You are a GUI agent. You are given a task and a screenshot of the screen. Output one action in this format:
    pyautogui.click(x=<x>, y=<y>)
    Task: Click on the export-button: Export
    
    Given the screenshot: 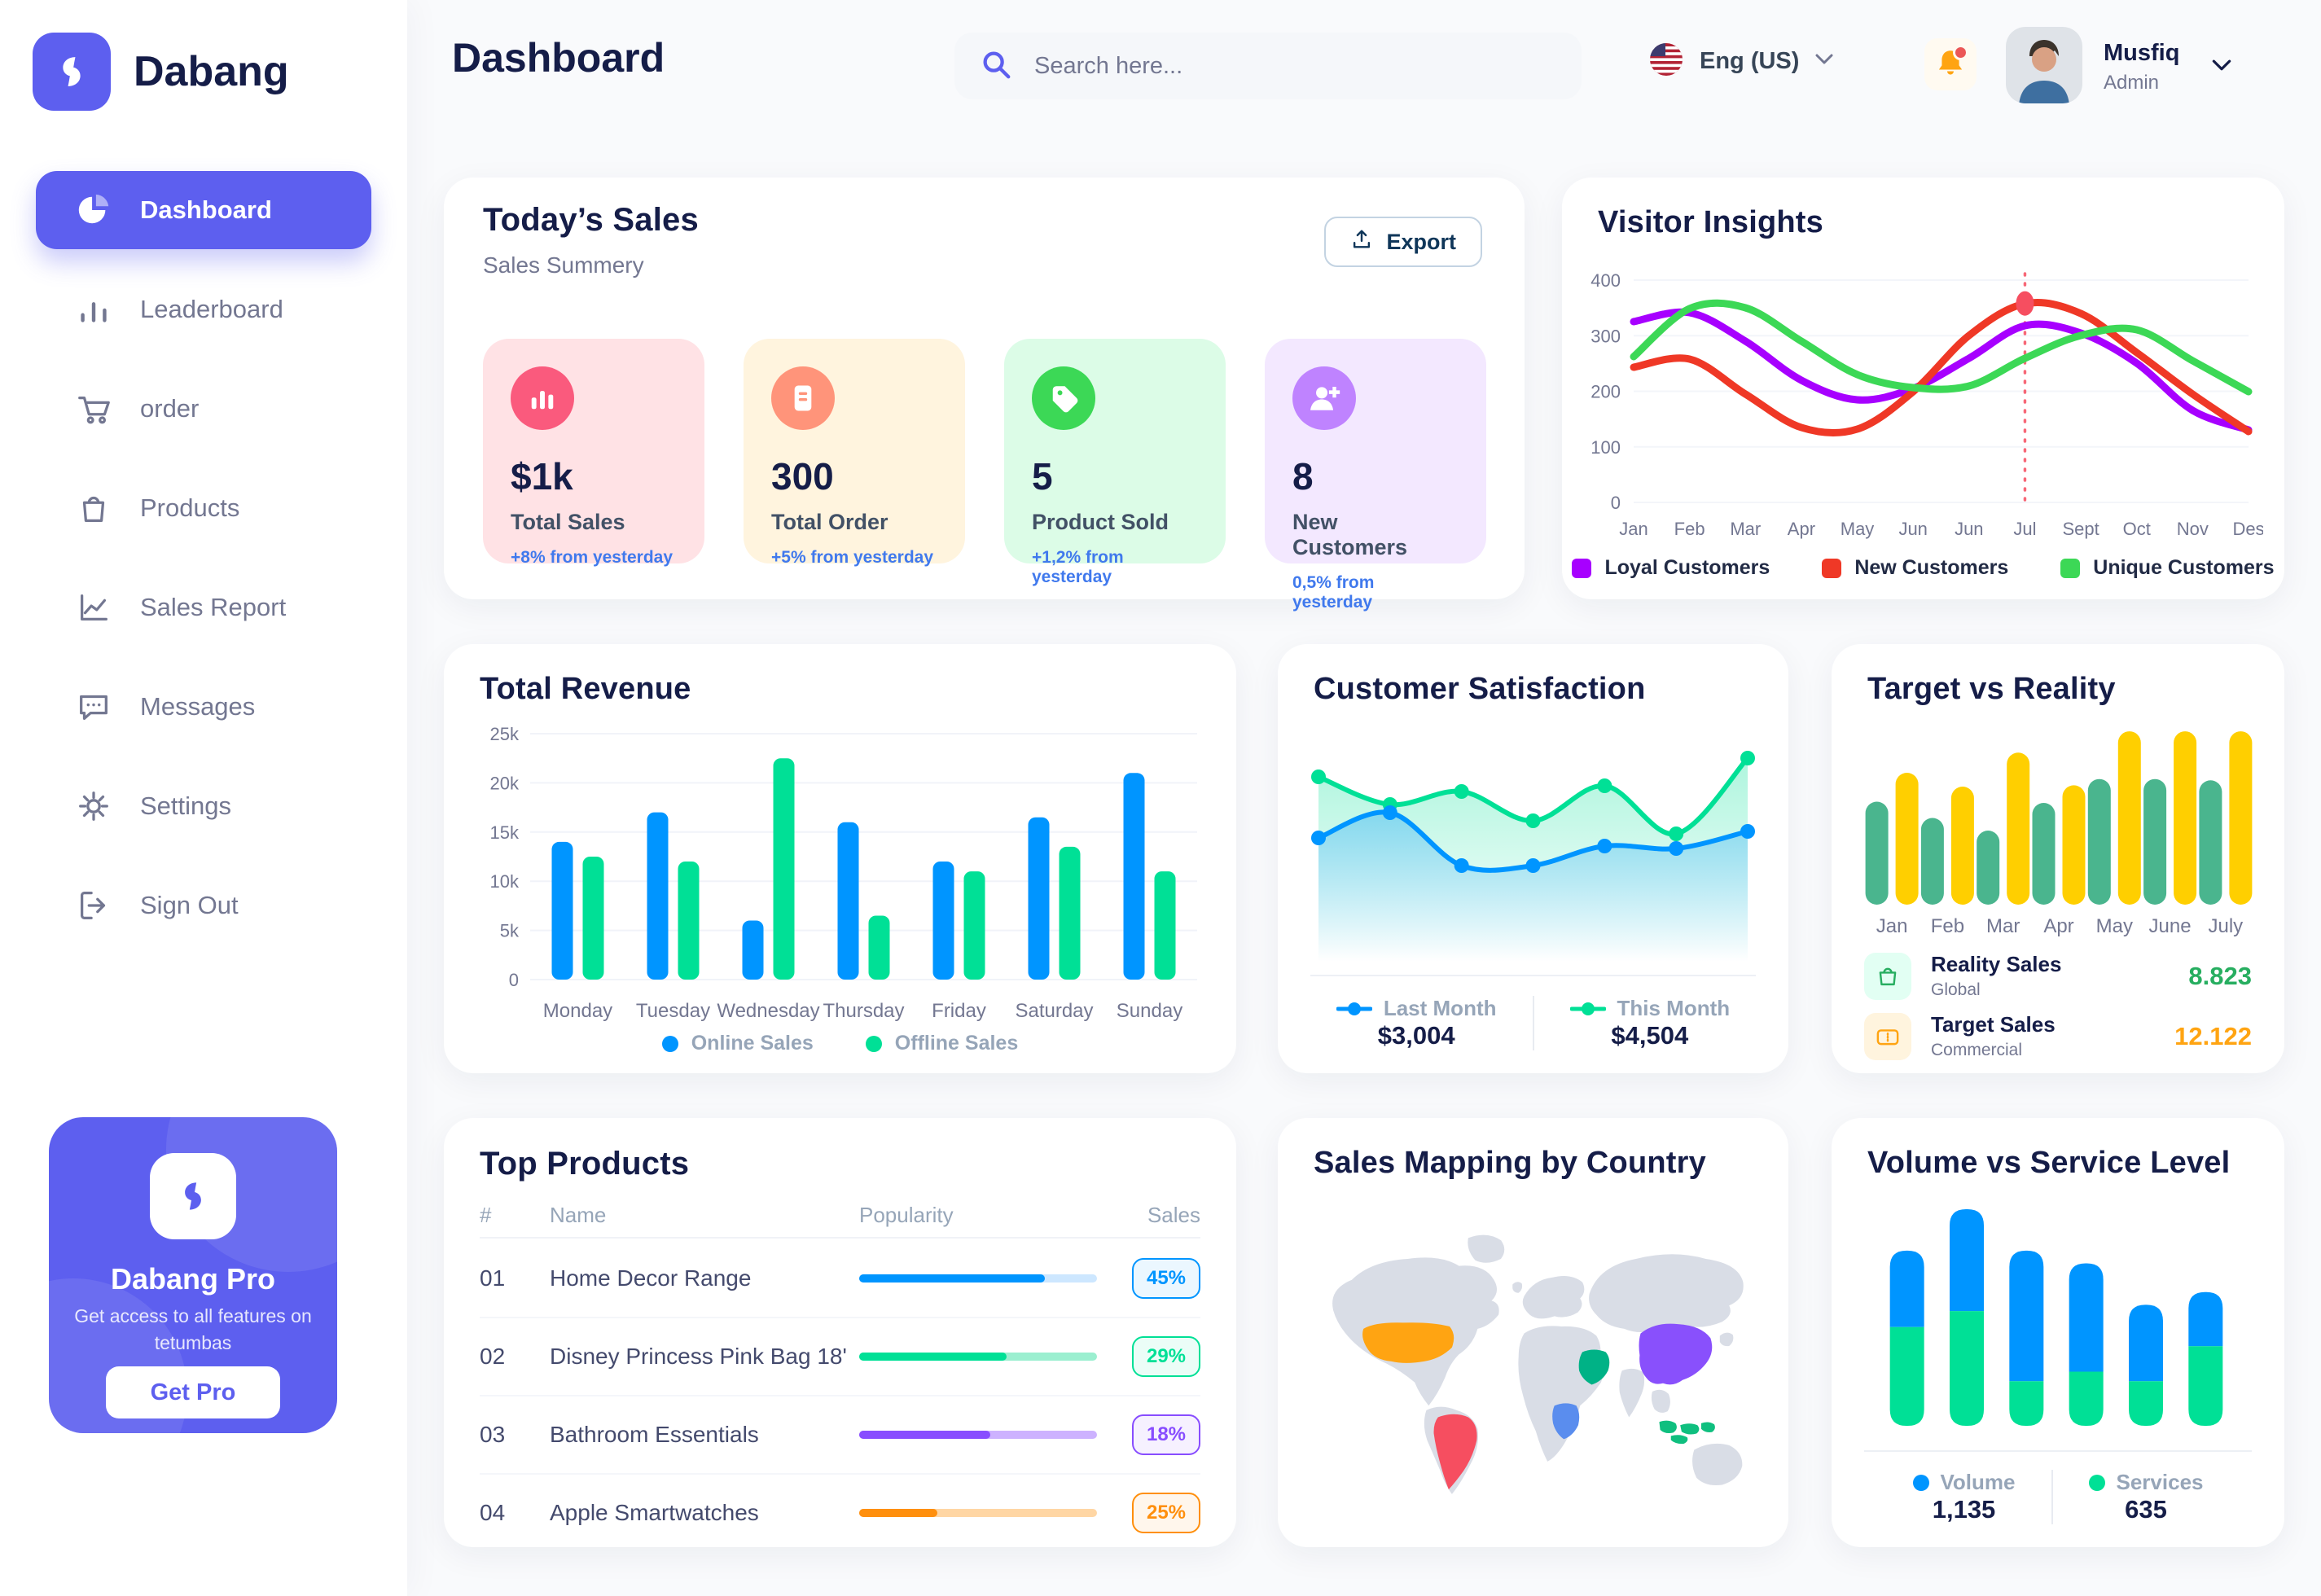 What is the action you would take?
    pyautogui.click(x=1403, y=242)
    